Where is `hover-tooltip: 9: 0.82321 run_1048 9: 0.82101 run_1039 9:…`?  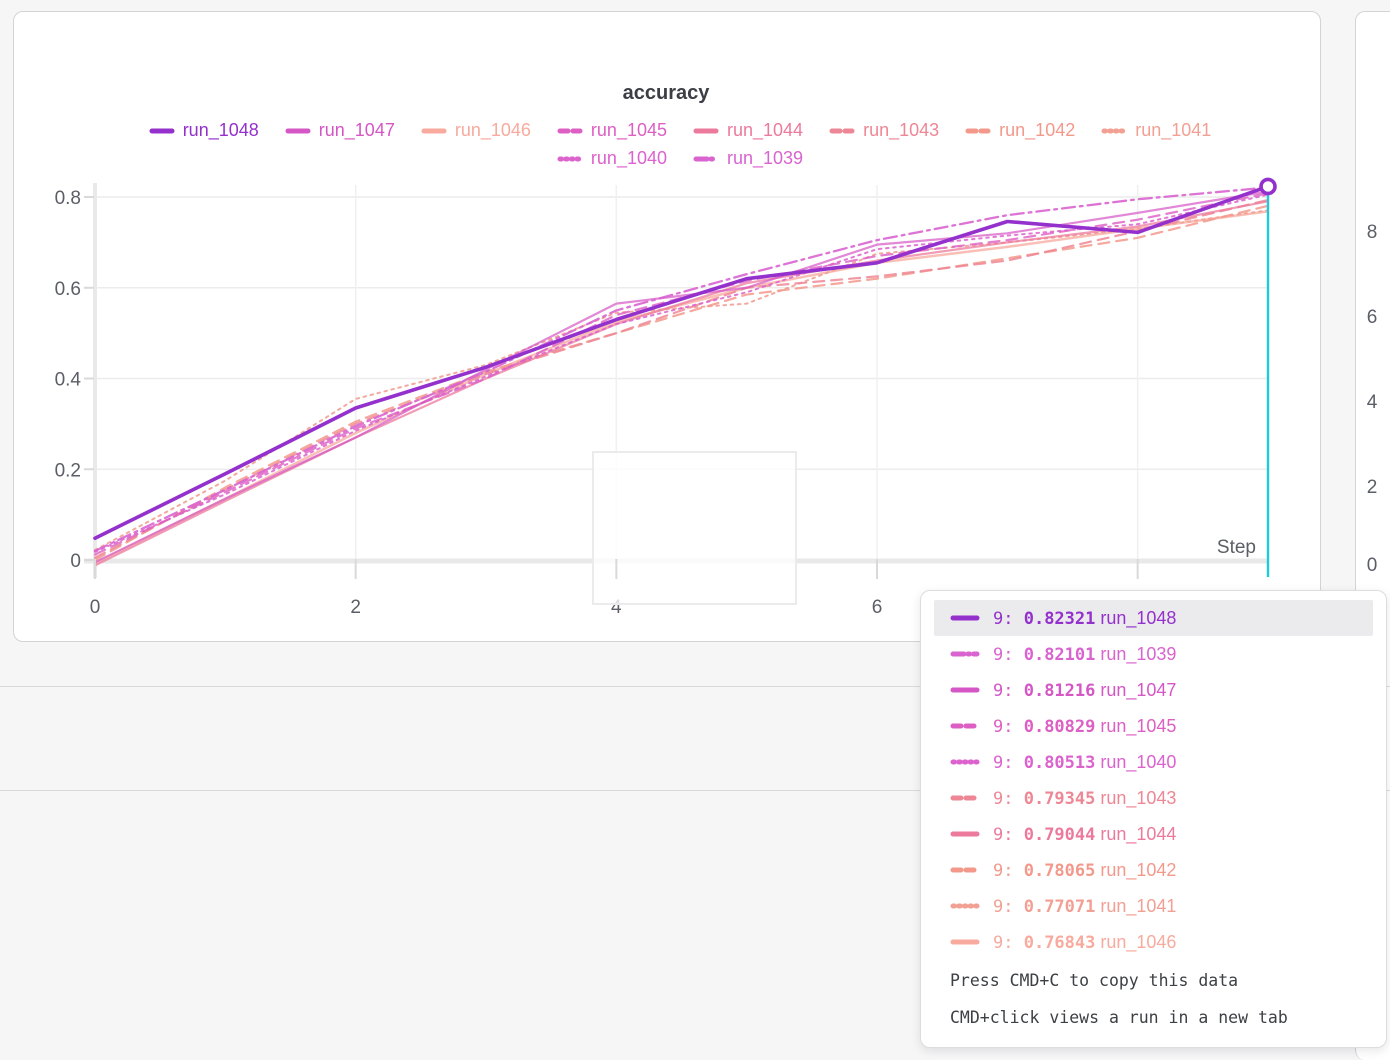
hover-tooltip: 9: 0.82321 run_1048 9: 0.82101 run_1039 9:… is located at coordinates (1153, 819).